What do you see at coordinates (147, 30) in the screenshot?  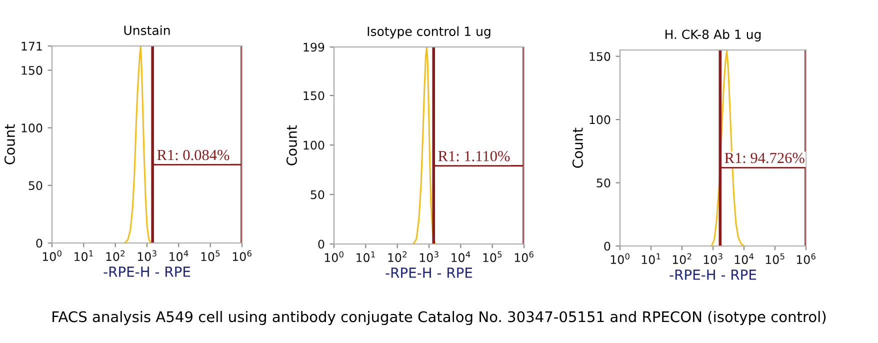 I see `chart-title: Unstain` at bounding box center [147, 30].